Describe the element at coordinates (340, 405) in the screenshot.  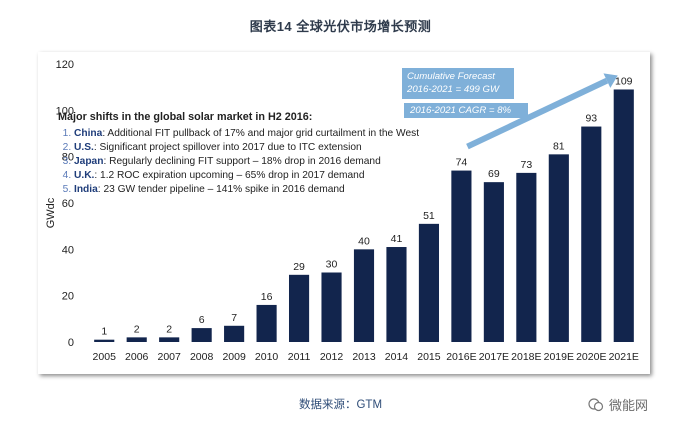
I see `source-caption: 数据来源：GTM` at that location.